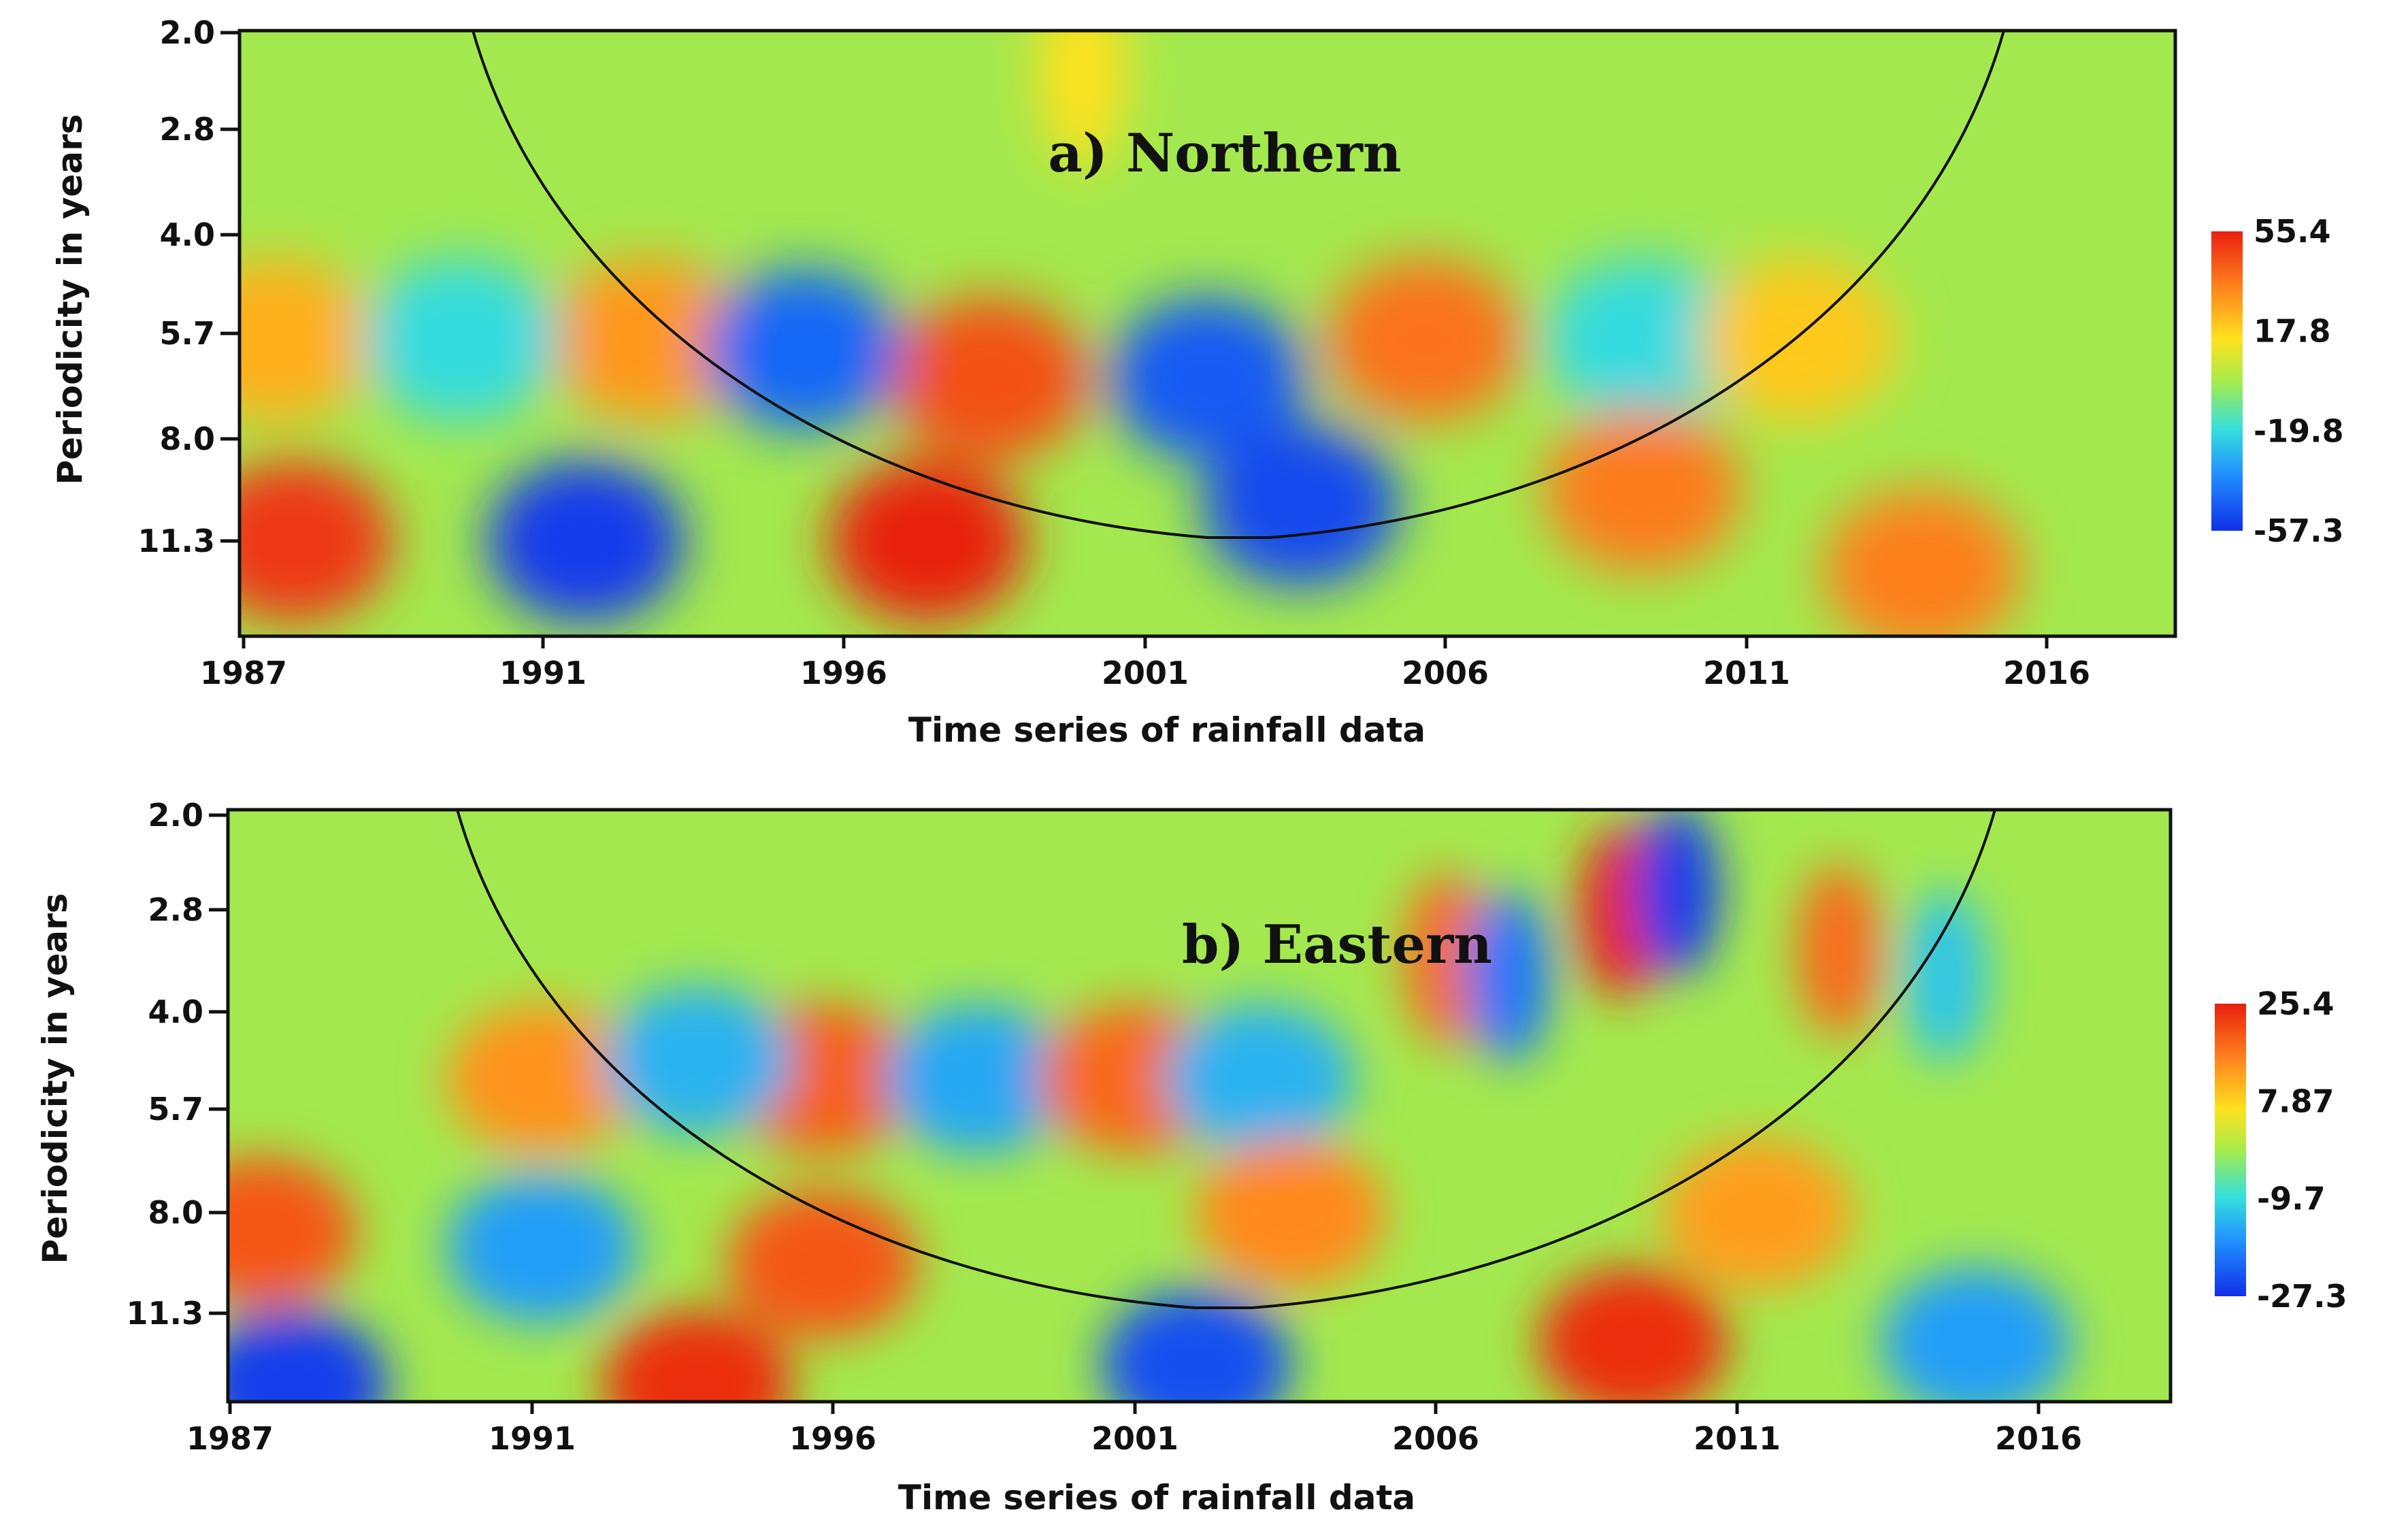 This screenshot has height=1531, width=2408. I want to click on colorbar-tick-label: 25.4, so click(2296, 1003).